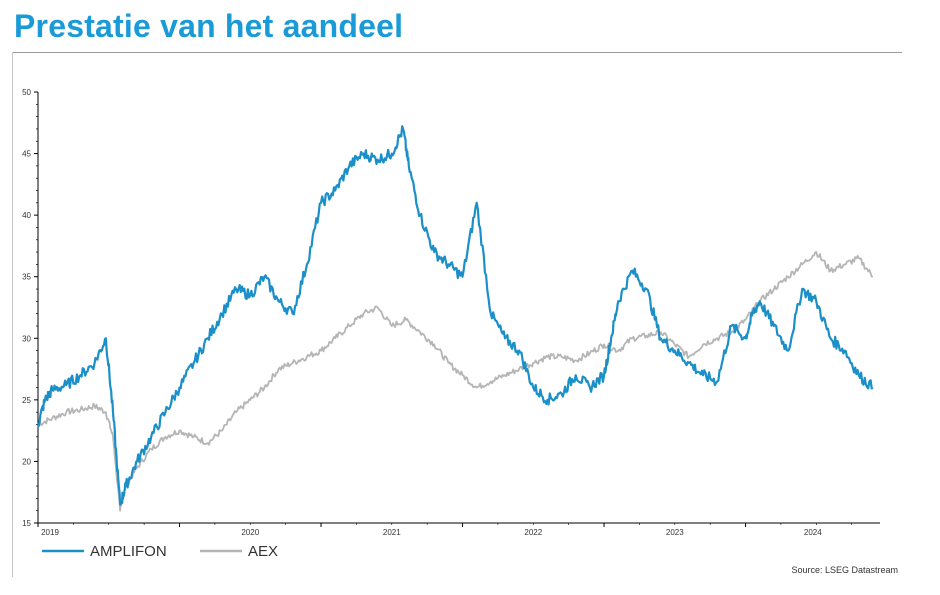 The width and height of the screenshot is (940, 595). I want to click on y-tick-label: 30, so click(26, 338).